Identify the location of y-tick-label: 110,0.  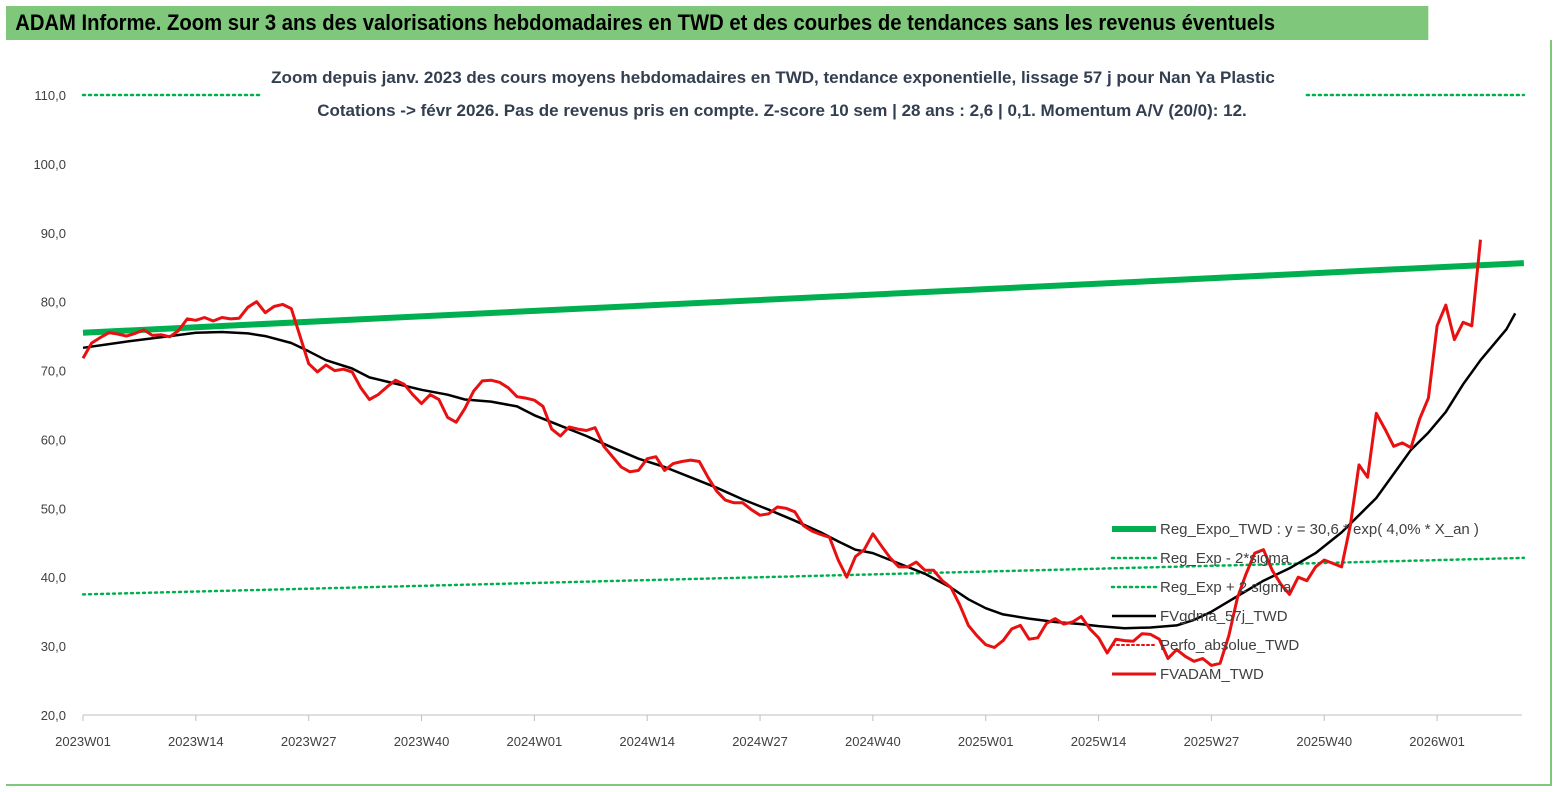
(50, 95).